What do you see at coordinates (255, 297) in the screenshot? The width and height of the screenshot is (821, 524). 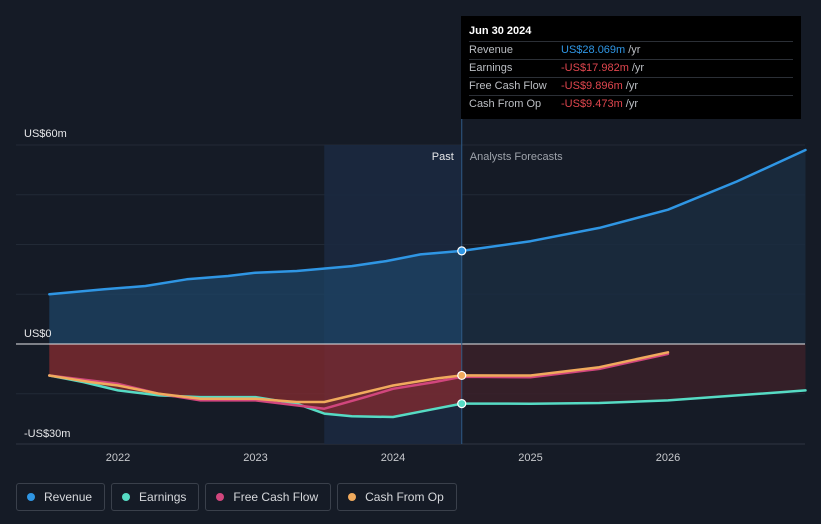 I see `revenue-area-past` at bounding box center [255, 297].